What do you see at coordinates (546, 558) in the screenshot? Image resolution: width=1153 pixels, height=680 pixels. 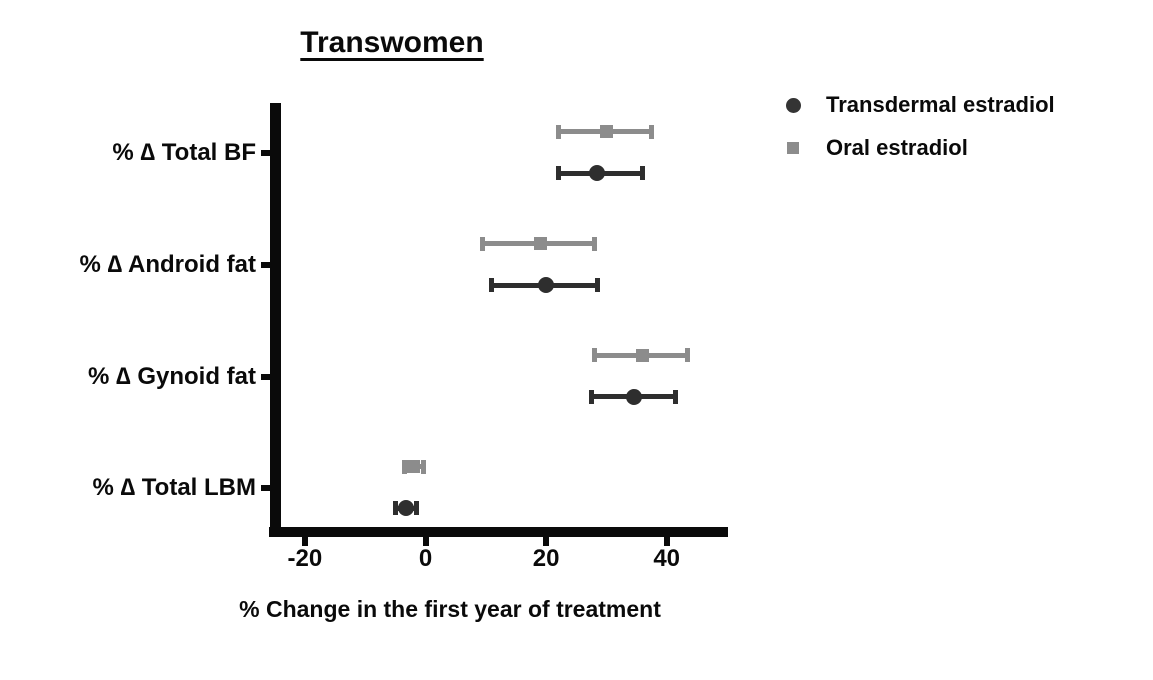 I see `x-tick-label: 20` at bounding box center [546, 558].